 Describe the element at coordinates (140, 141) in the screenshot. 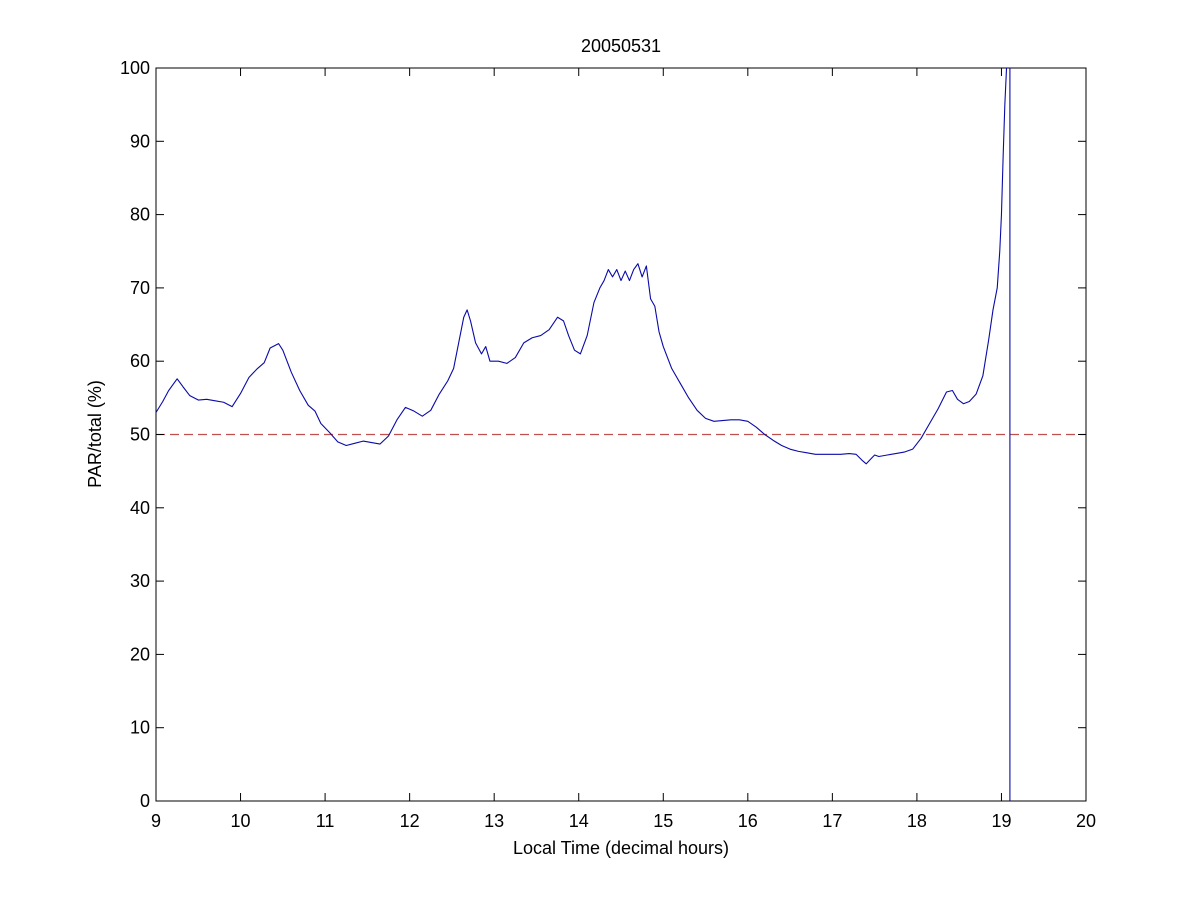

I see `y-tick-label: 90` at that location.